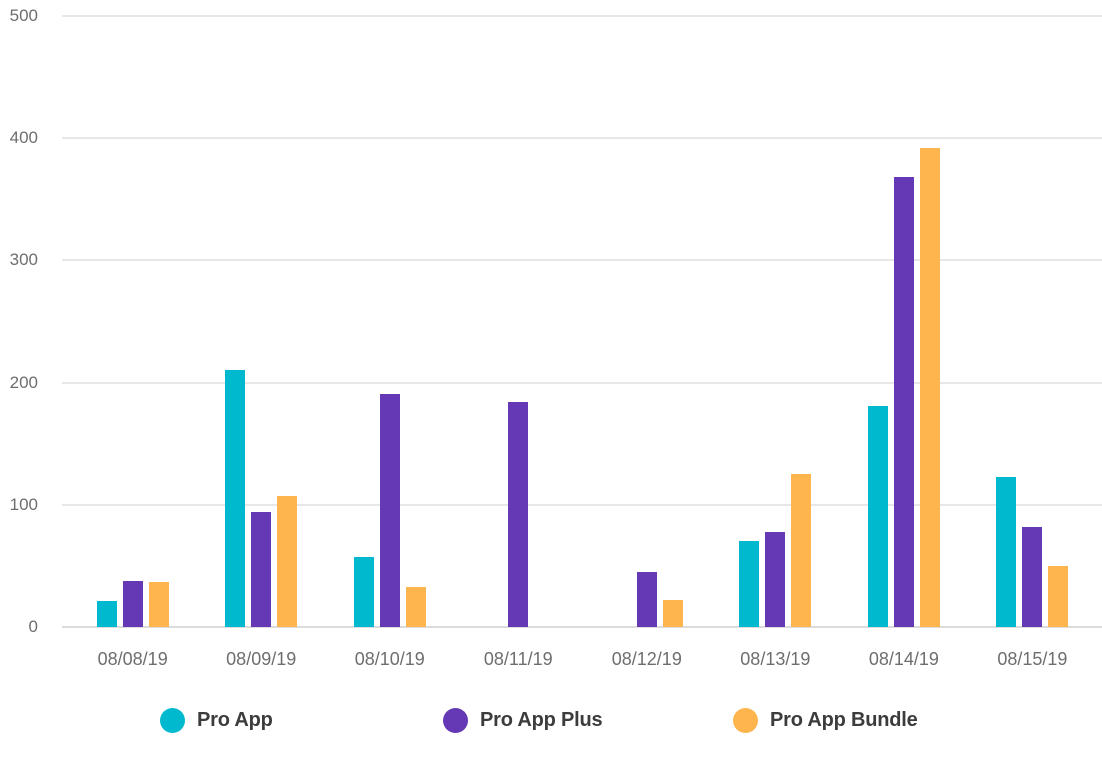 Image resolution: width=1102 pixels, height=757 pixels. Describe the element at coordinates (541, 720) in the screenshot. I see `legend-label: Pro App Plus` at that location.